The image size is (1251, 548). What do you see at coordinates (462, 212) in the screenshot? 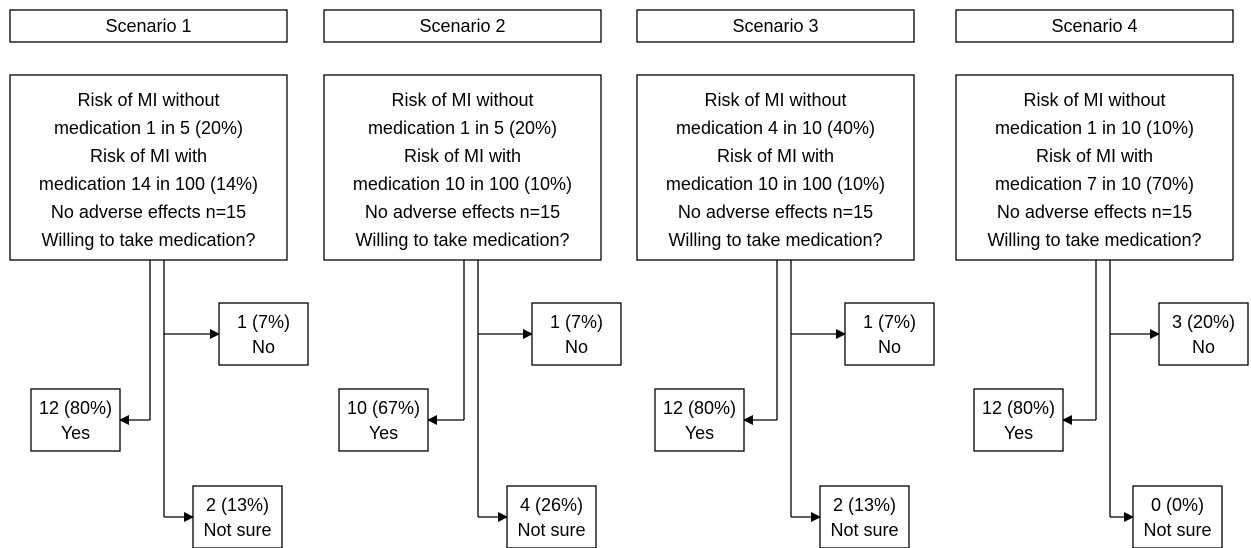
I see `scenario-2-question-line-5: No adverse effects n=15` at bounding box center [462, 212].